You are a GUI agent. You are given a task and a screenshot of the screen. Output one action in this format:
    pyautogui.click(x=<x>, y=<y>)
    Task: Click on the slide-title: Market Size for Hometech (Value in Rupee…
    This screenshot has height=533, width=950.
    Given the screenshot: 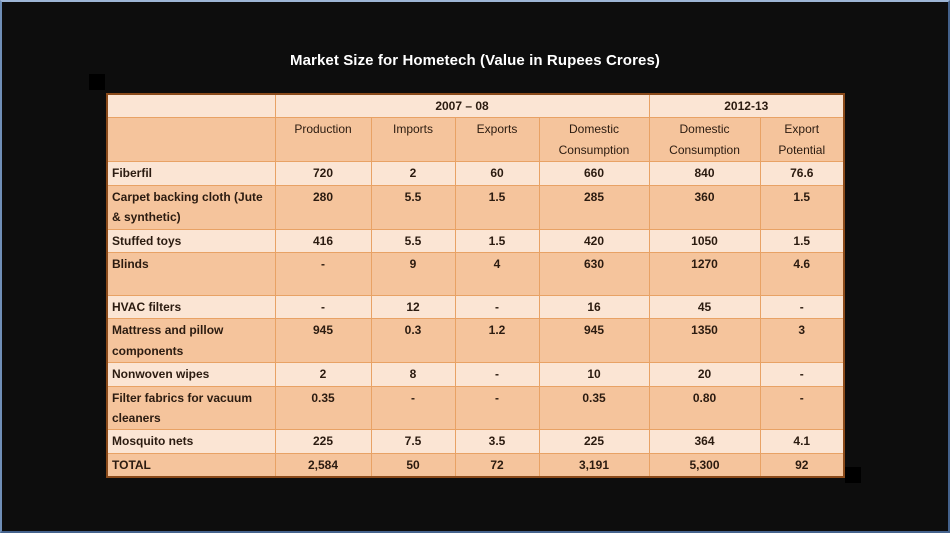 What is the action you would take?
    pyautogui.click(x=474, y=60)
    